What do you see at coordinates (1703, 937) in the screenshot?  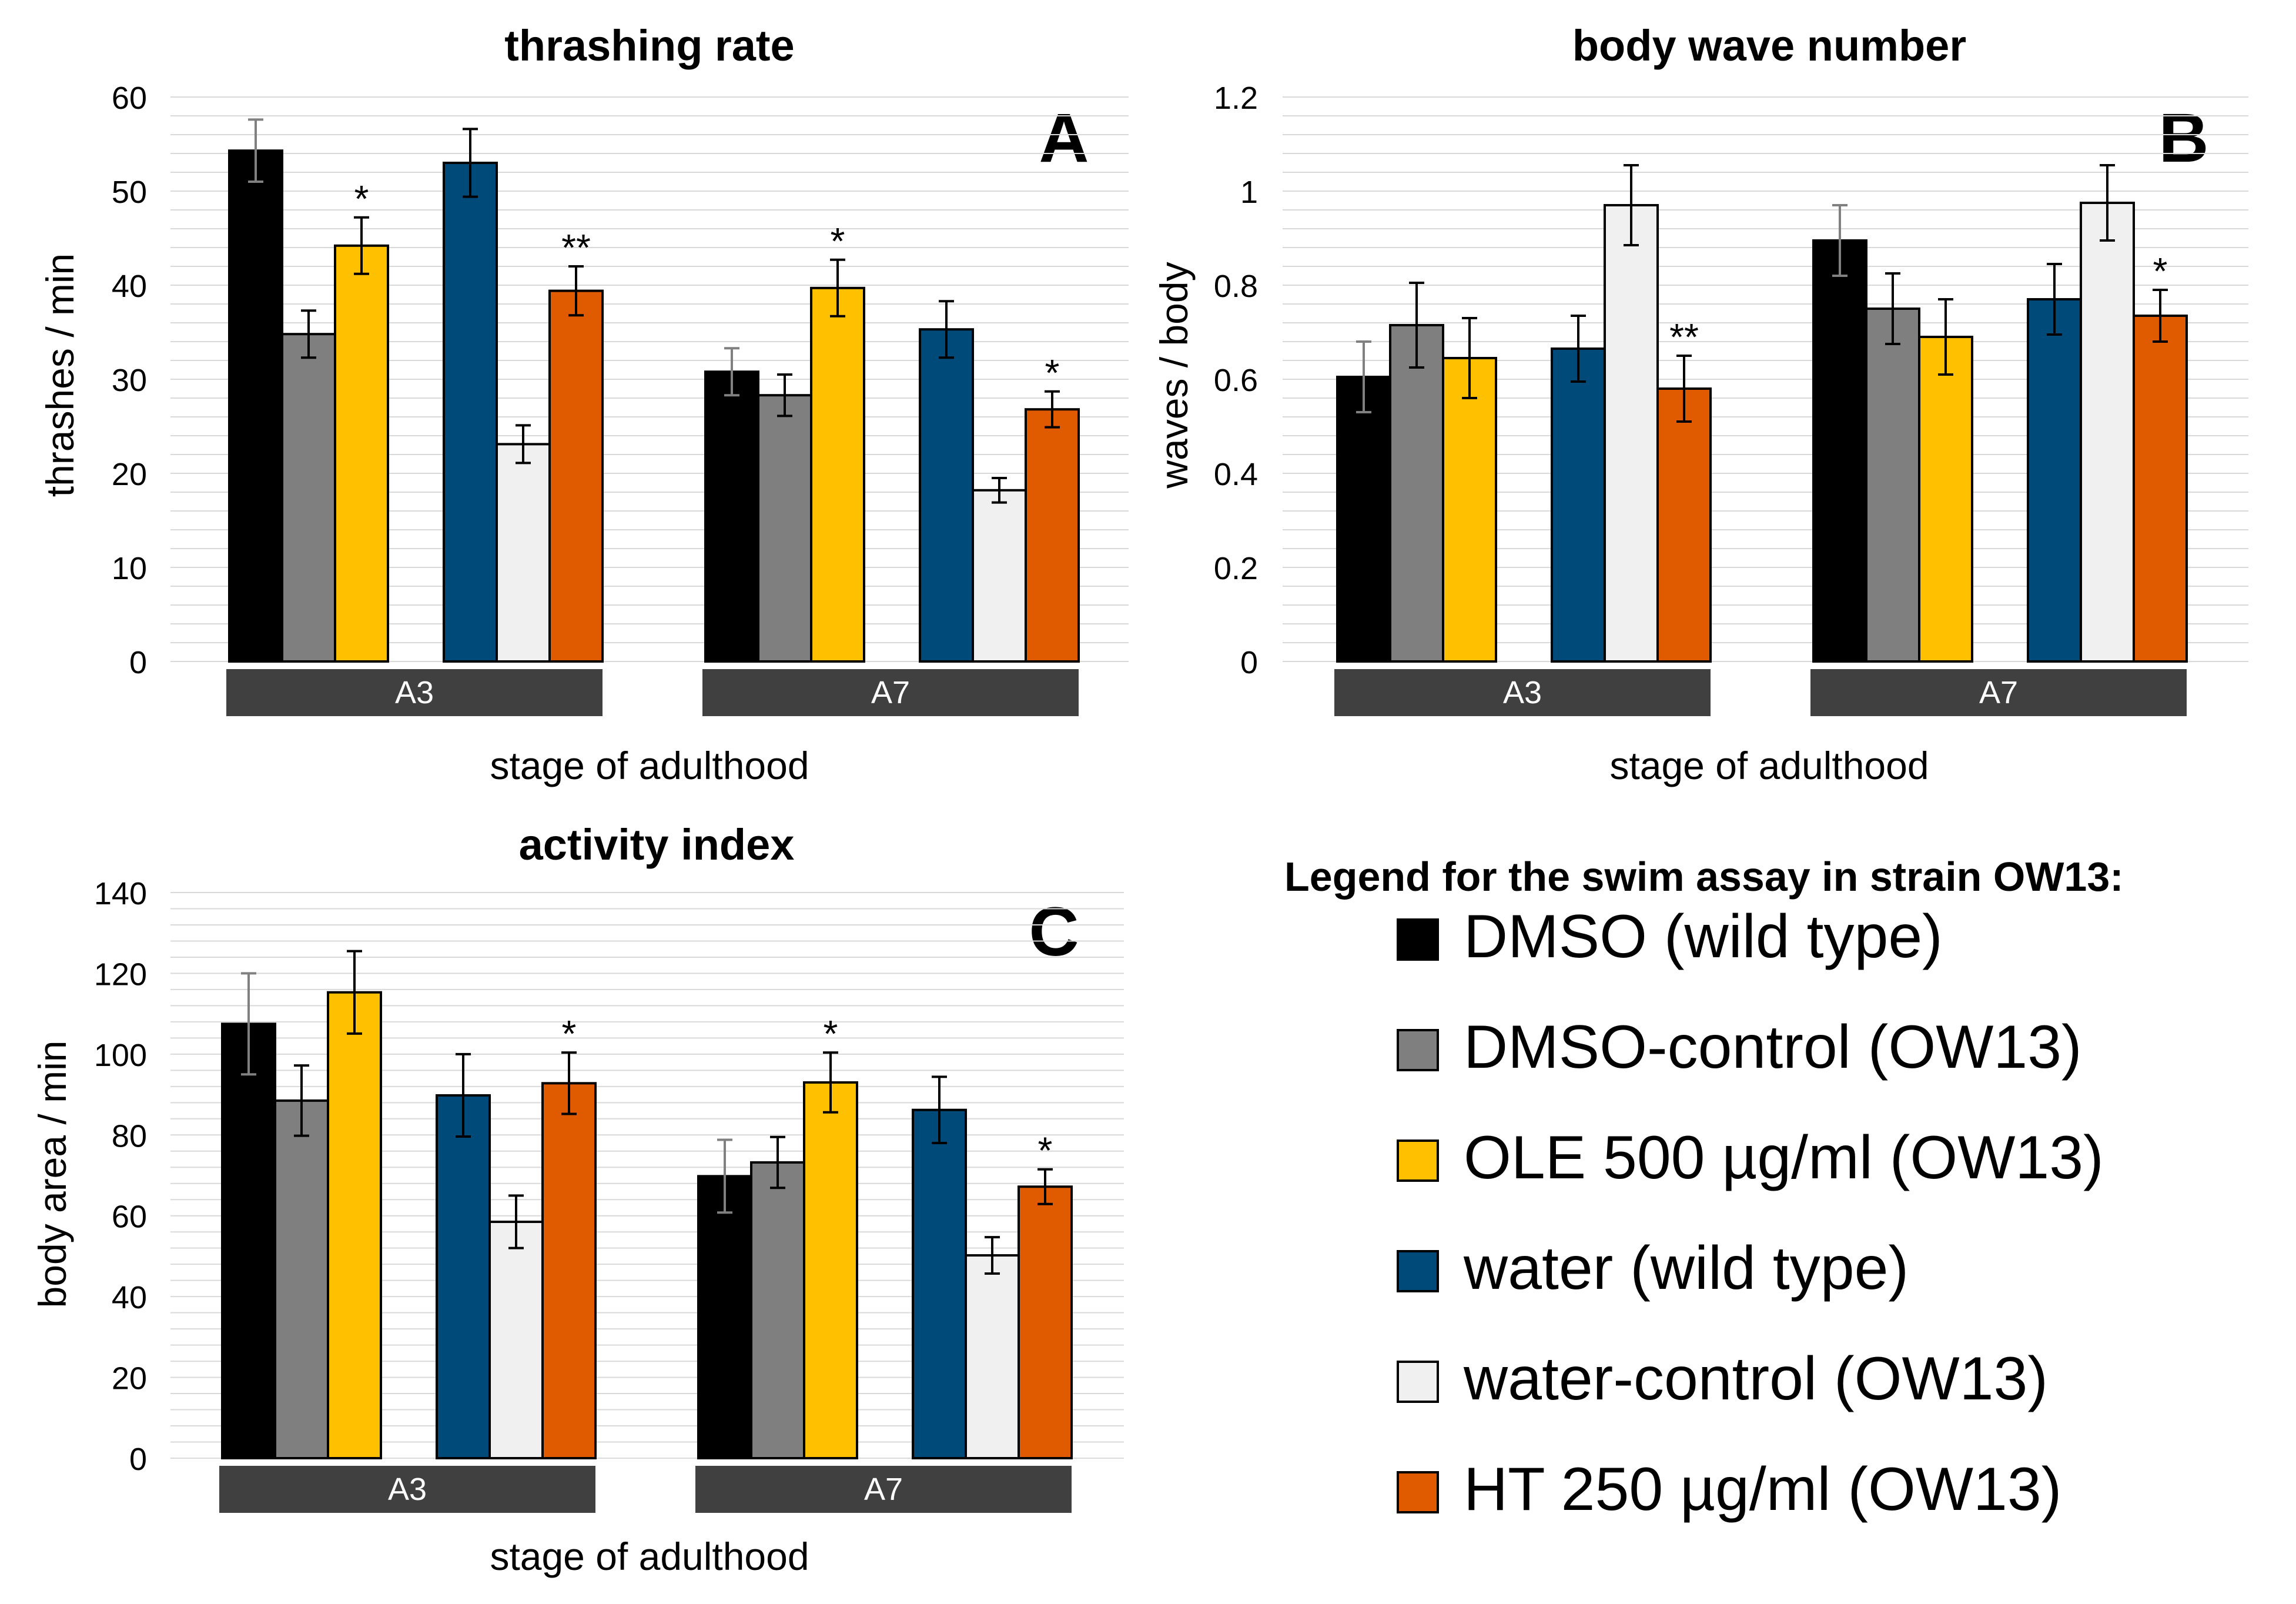 I see `legend-label: DMSO (wild type)` at bounding box center [1703, 937].